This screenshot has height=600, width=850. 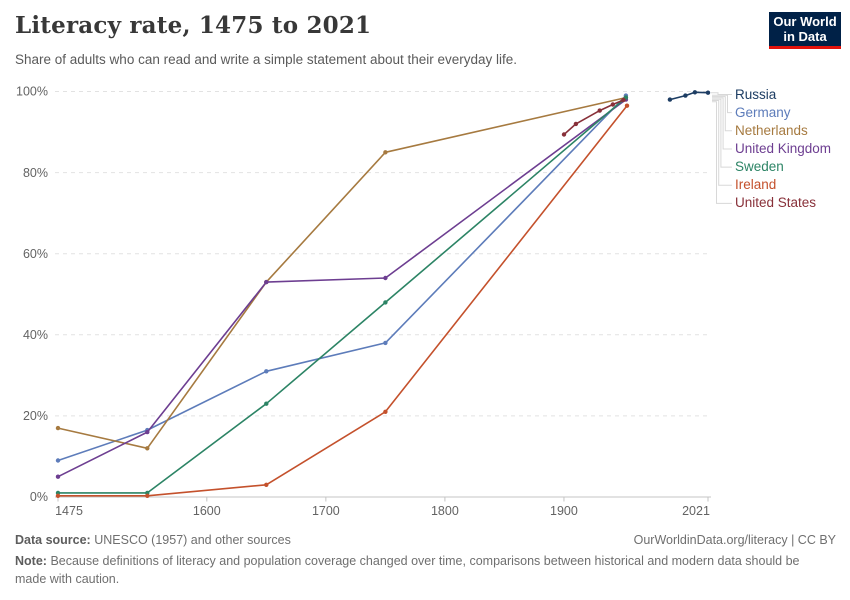 I want to click on legend-item-germany: Germany, so click(x=763, y=112).